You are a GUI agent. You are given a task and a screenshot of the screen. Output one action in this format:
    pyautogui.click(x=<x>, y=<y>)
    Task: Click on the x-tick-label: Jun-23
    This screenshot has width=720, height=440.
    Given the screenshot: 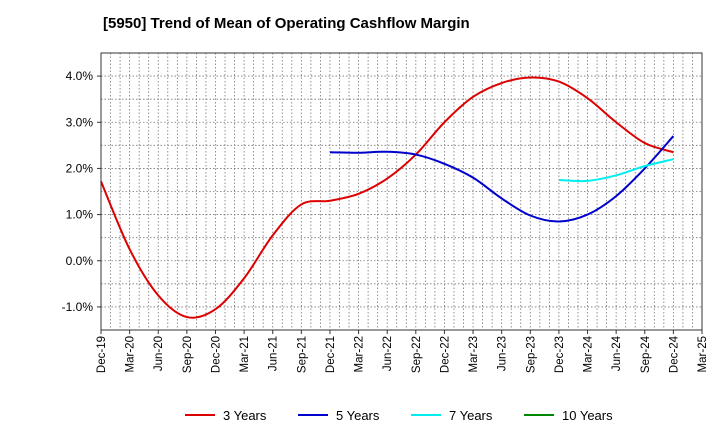 What is the action you would take?
    pyautogui.click(x=503, y=353)
    